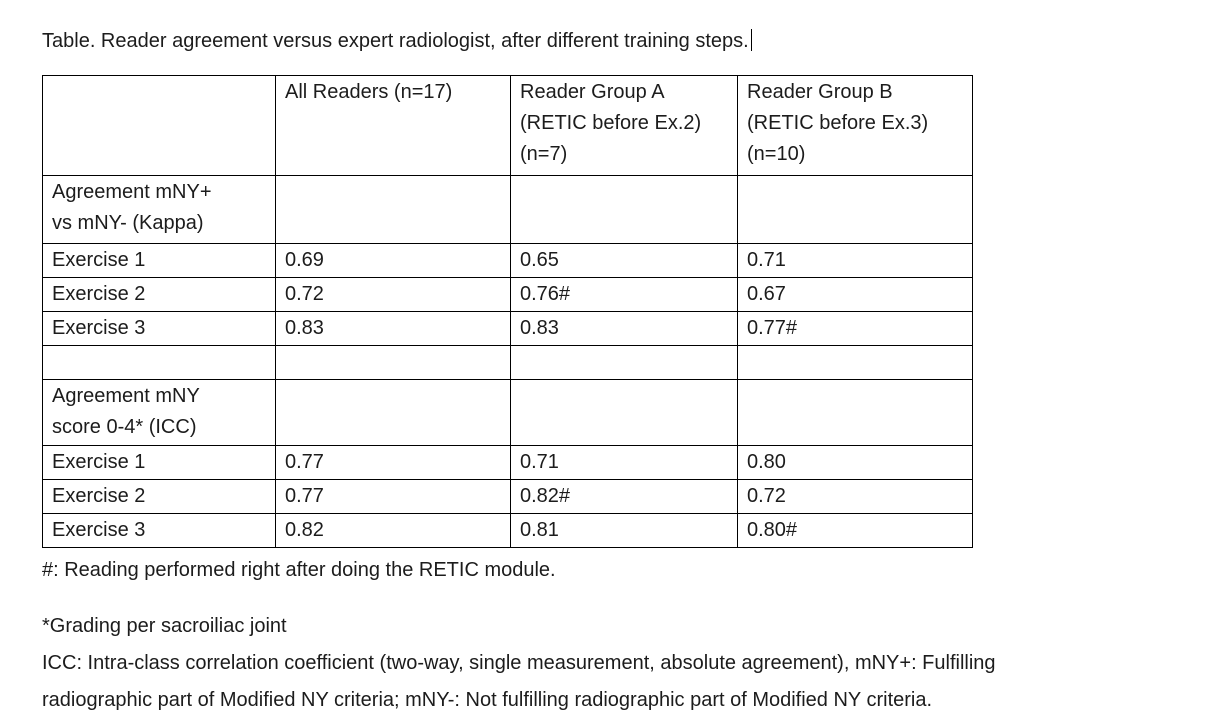 This screenshot has height=720, width=1231. What do you see at coordinates (855, 530) in the screenshot?
I see `value-cell: 0.80#` at bounding box center [855, 530].